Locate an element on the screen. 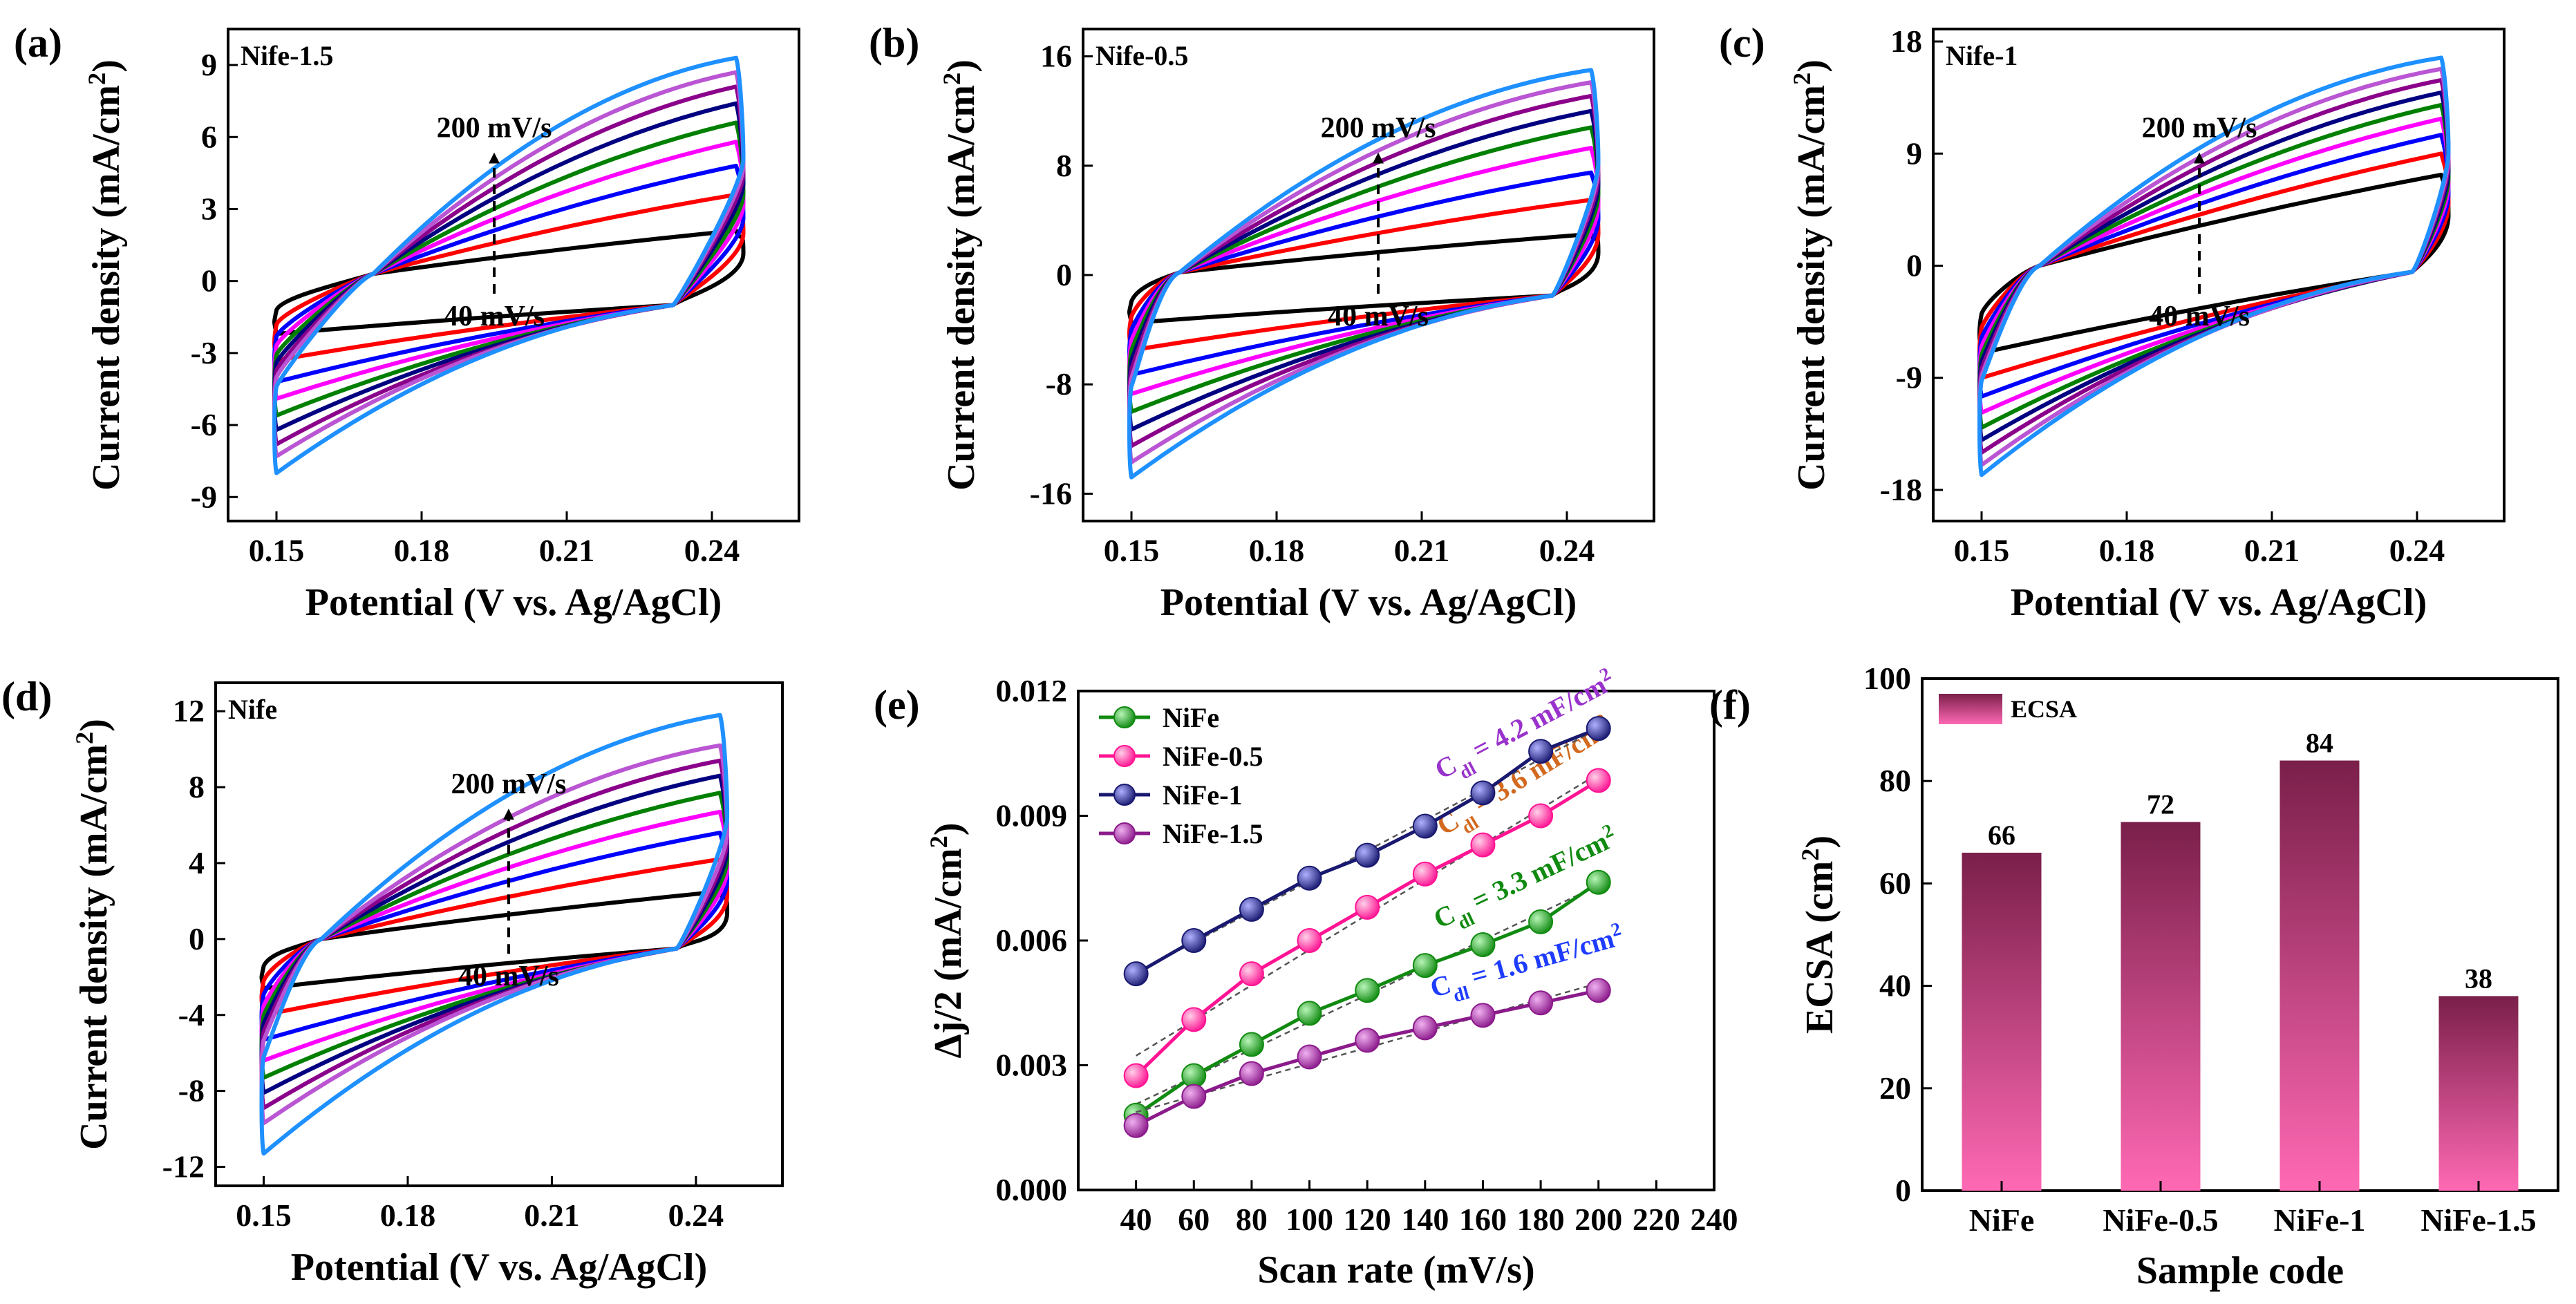 The height and width of the screenshot is (1304, 2576). cdl-y-tick-label: 0.003 is located at coordinates (1032, 1065).